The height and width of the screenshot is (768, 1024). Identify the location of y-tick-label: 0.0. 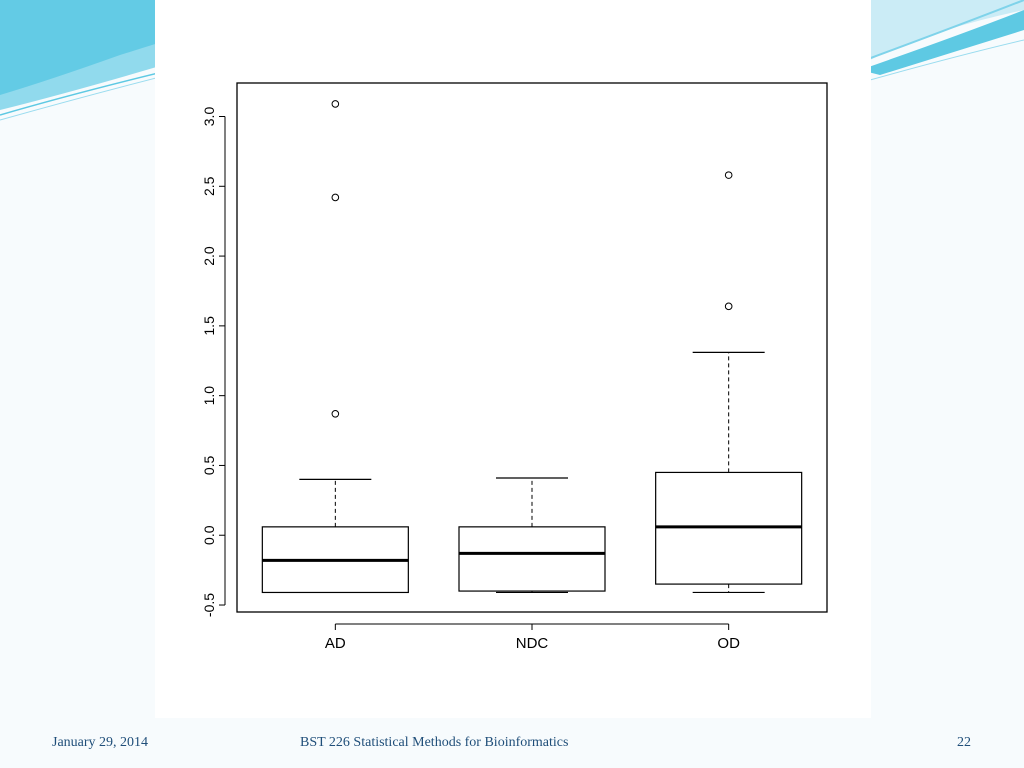
(209, 535).